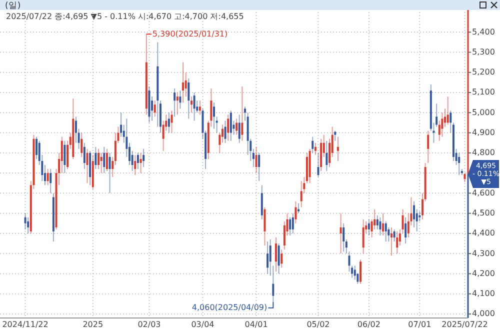  Describe the element at coordinates (318, 324) in the screenshot. I see `x-tick-label: 05/02` at that location.